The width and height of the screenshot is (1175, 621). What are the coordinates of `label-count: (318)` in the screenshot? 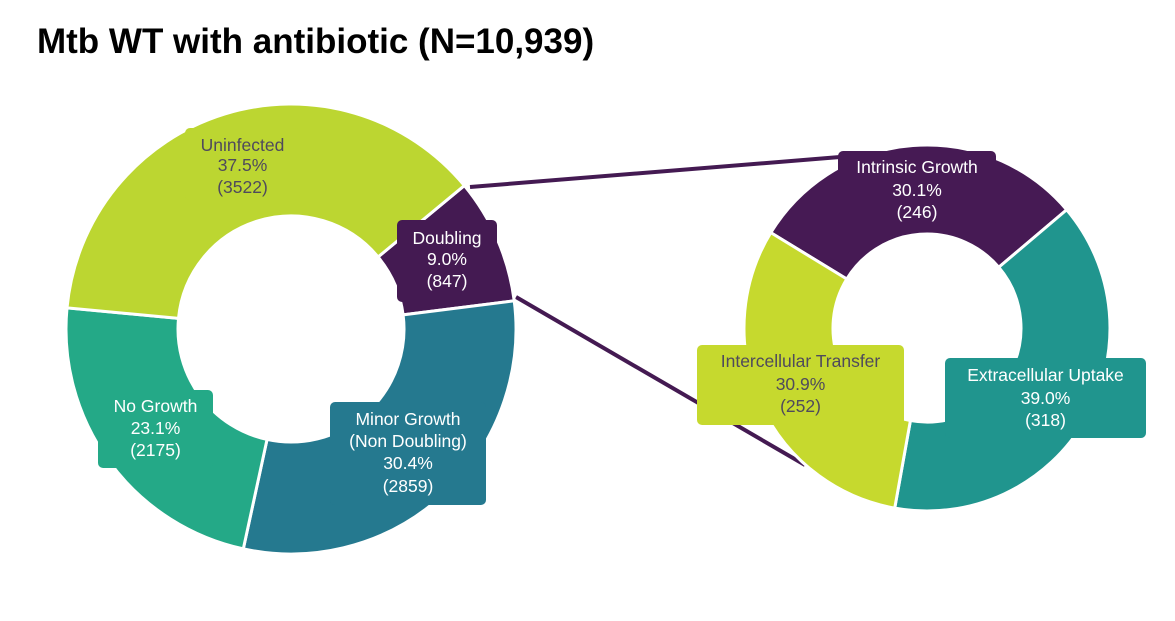 It's located at (1045, 420).